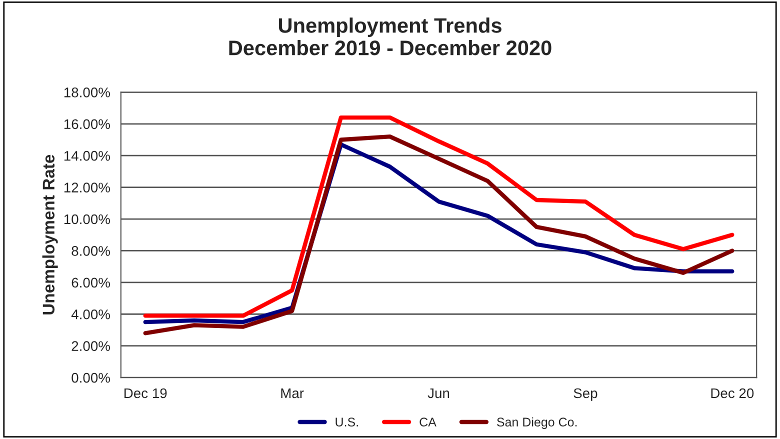 The height and width of the screenshot is (439, 780). What do you see at coordinates (87, 155) in the screenshot?
I see `y-tick-label: 14.00%` at bounding box center [87, 155].